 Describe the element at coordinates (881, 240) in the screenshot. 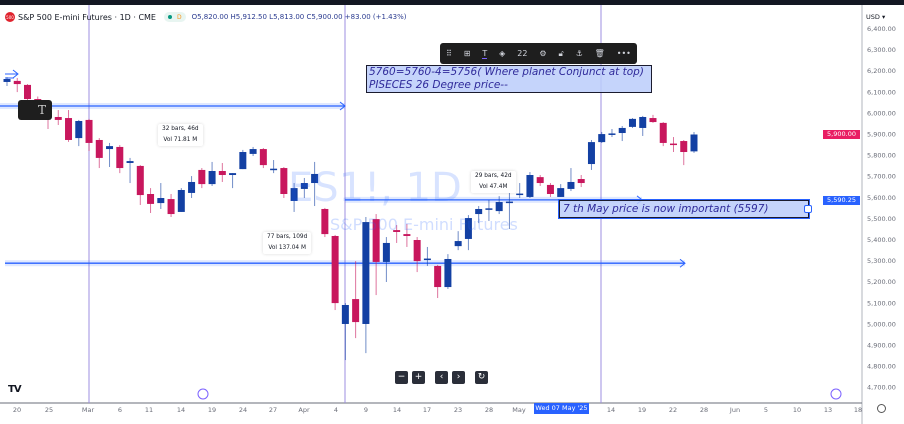

I see `price-tick-label: 5,400.00` at that location.